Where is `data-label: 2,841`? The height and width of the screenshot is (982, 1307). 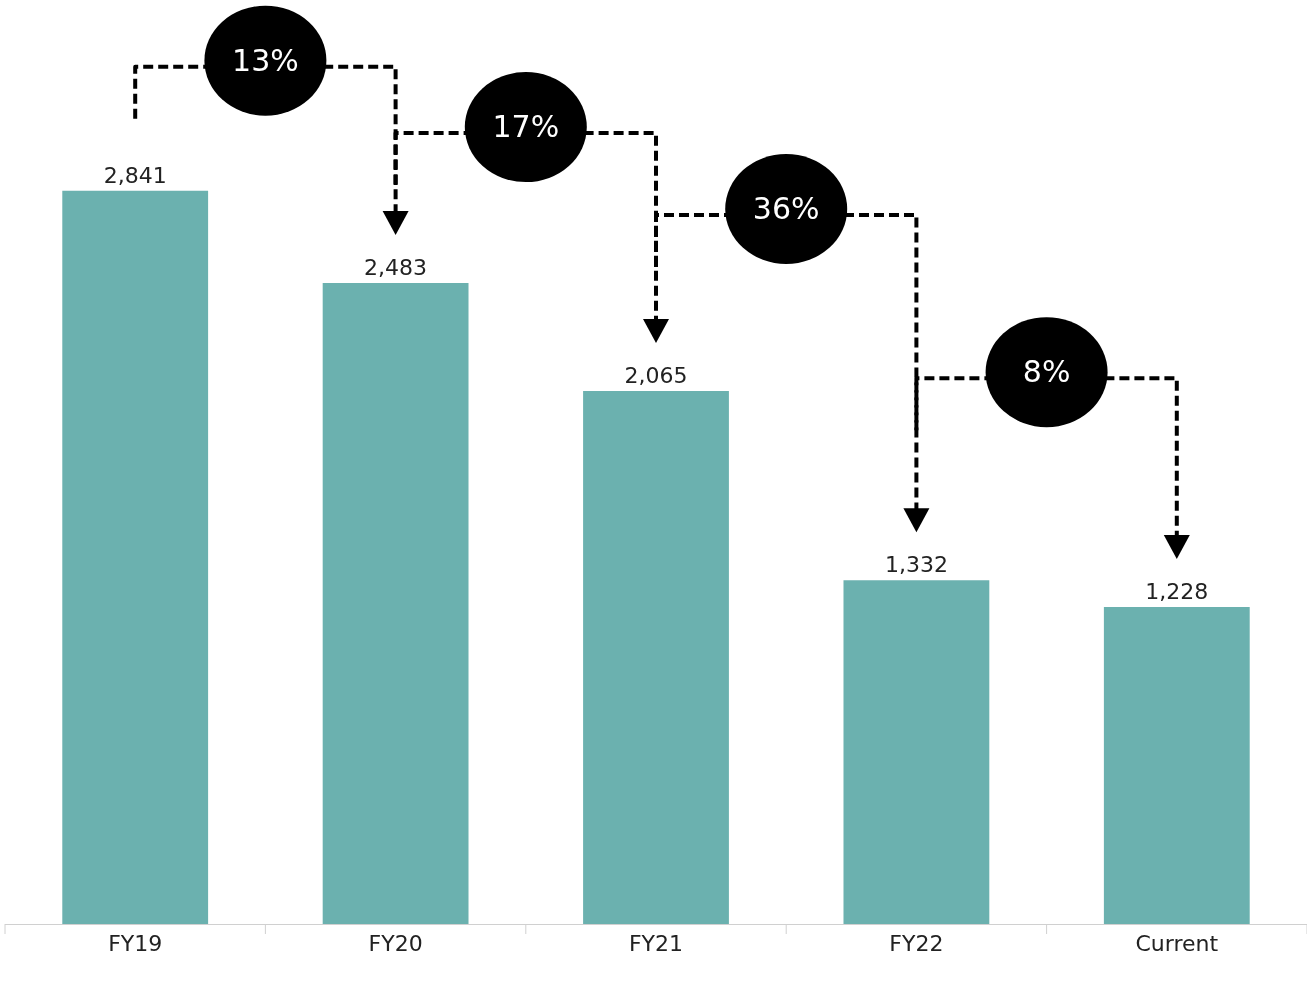 data-label: 2,841 is located at coordinates (135, 175).